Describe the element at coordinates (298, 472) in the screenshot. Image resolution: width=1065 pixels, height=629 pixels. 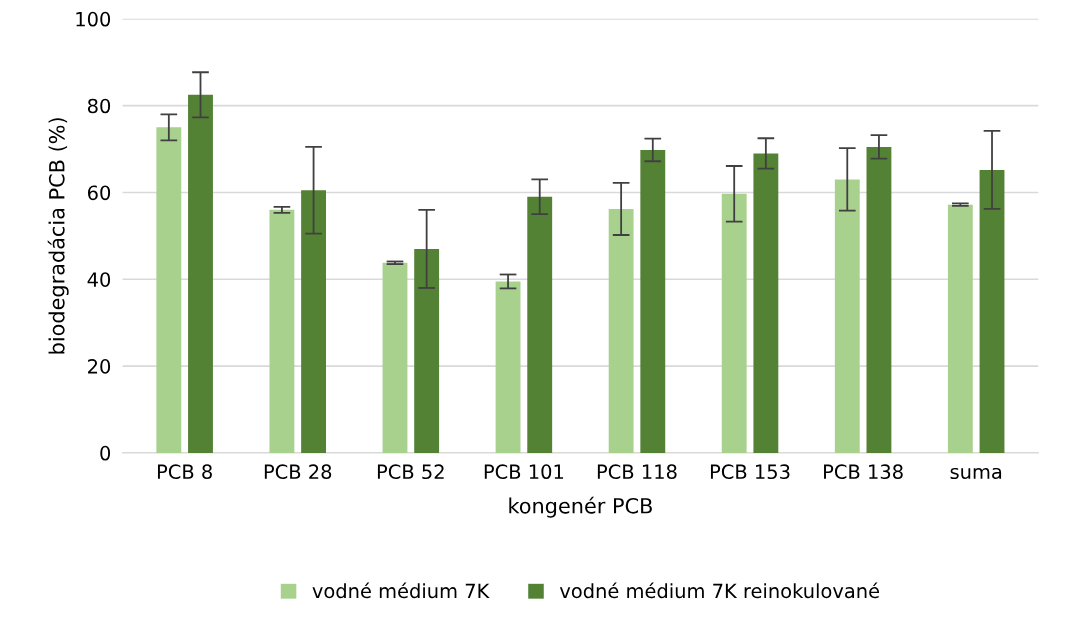
I see `x-tick-label: PCB 28` at that location.